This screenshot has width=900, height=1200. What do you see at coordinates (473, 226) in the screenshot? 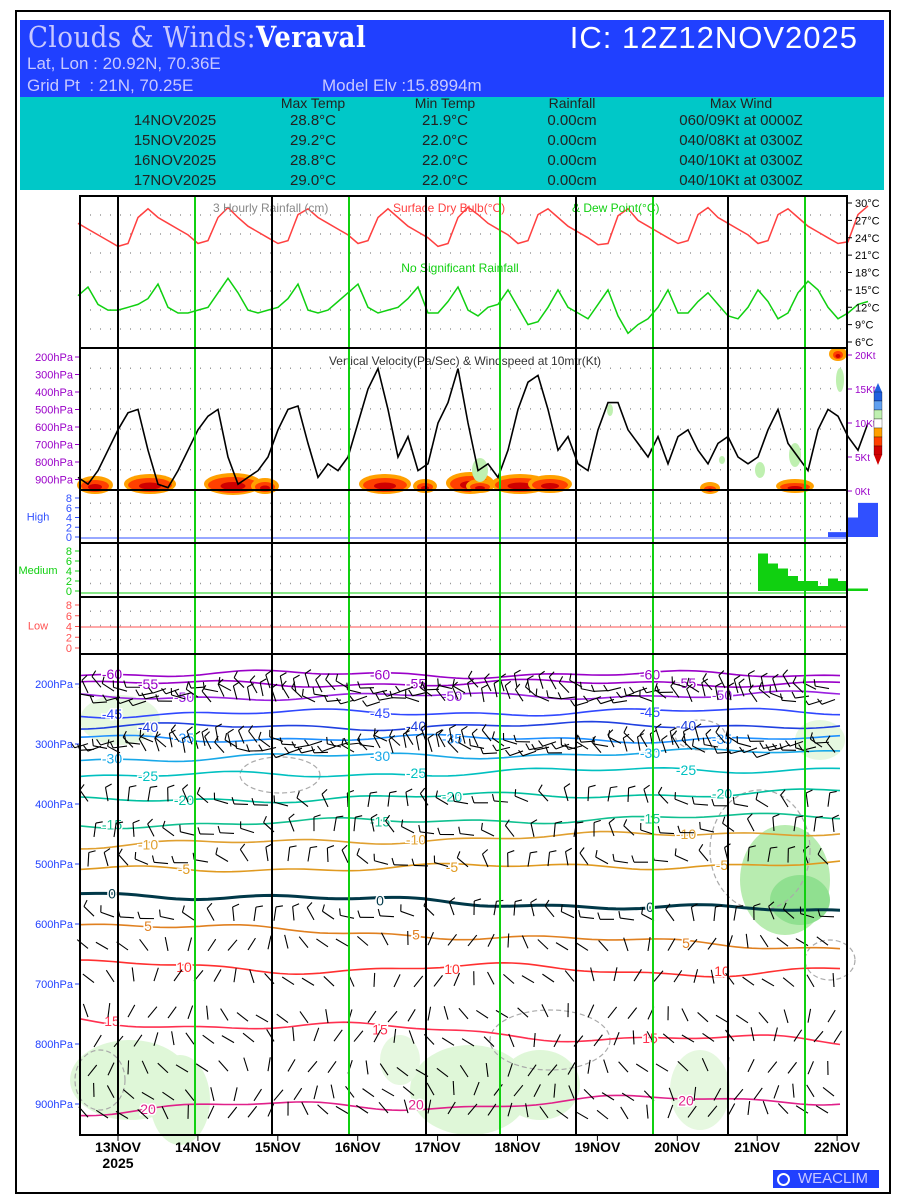
I see `dry-bulb-line` at bounding box center [473, 226].